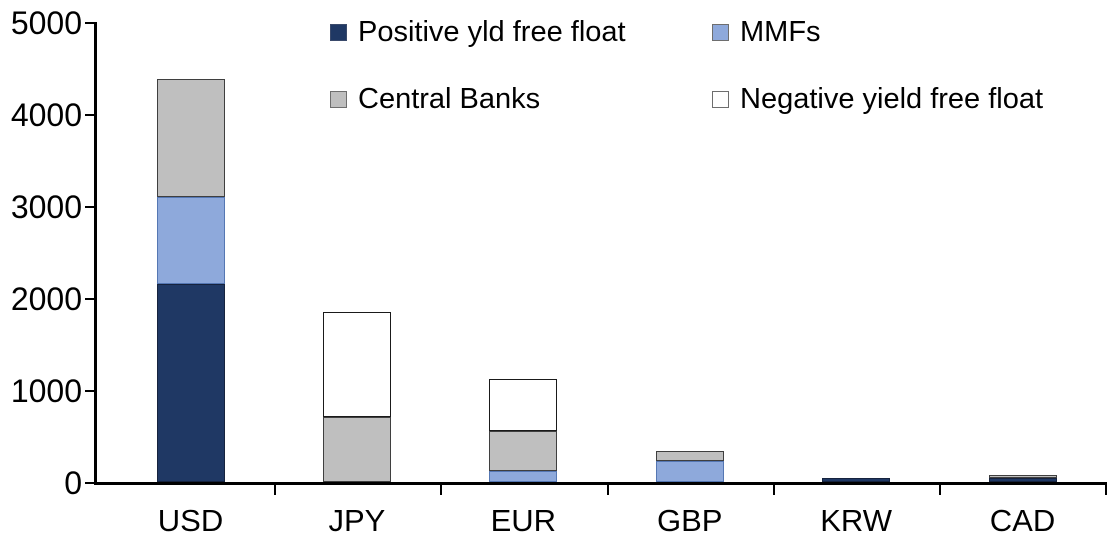  What do you see at coordinates (892, 99) in the screenshot?
I see `legend-label-negative-yield-free-float: Negative yield free float` at bounding box center [892, 99].